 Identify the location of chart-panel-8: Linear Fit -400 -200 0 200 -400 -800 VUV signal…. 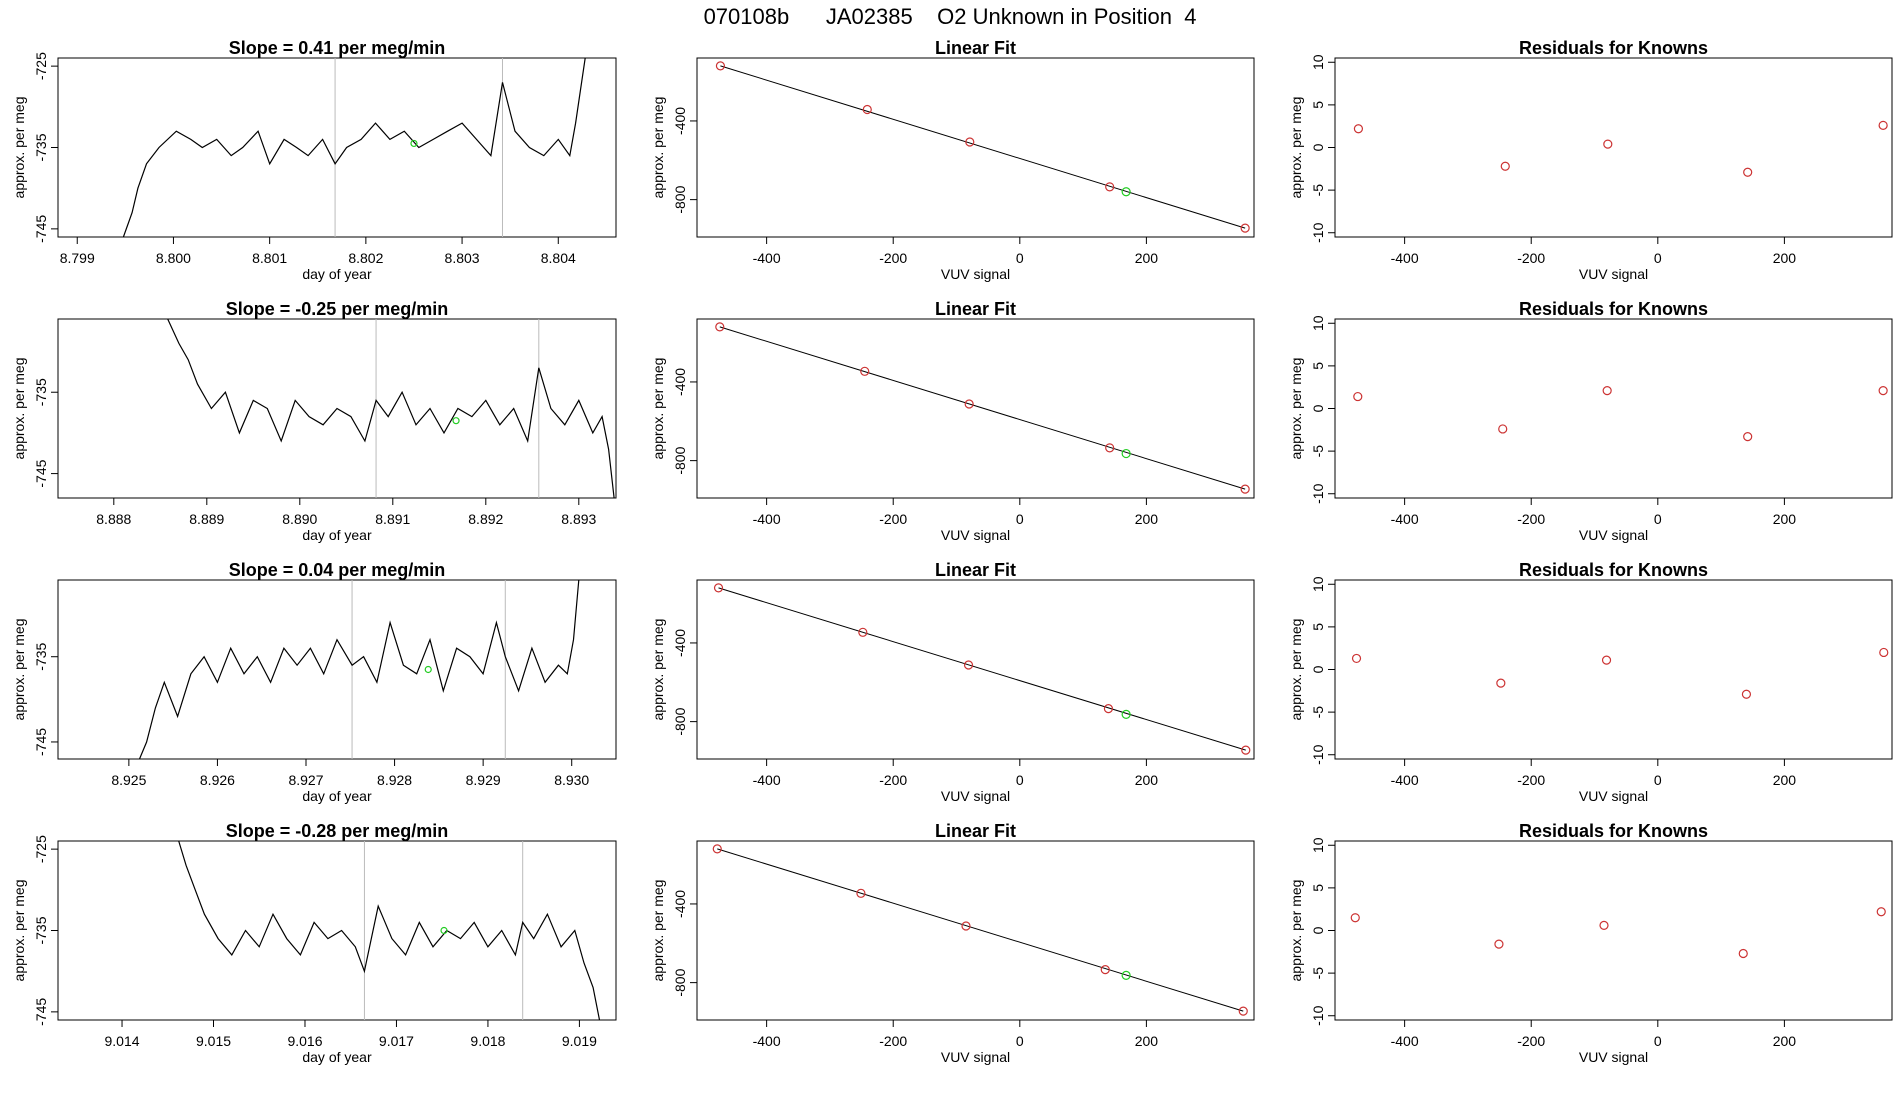
(952, 682).